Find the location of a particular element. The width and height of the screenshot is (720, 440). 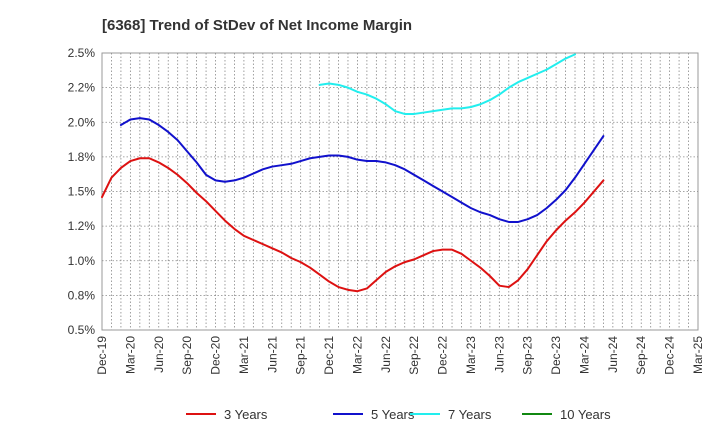

x-tick-label: Dec-19 is located at coordinates (102, 355).